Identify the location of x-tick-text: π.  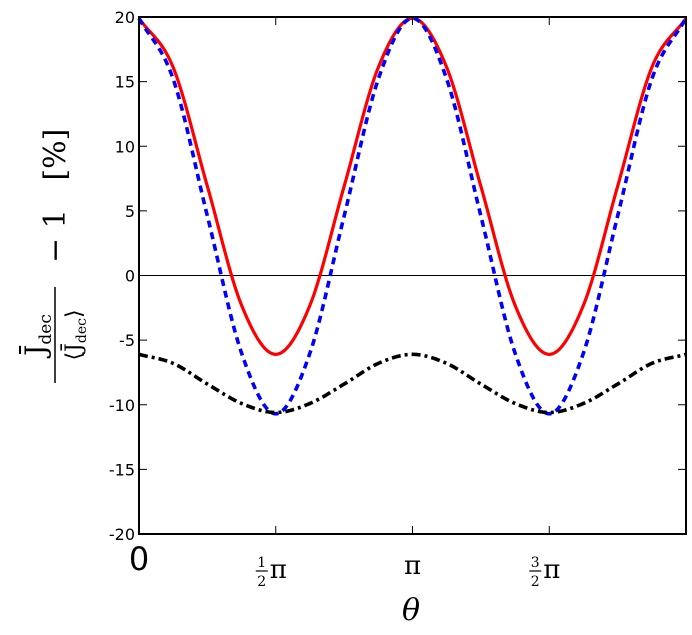
(412, 566).